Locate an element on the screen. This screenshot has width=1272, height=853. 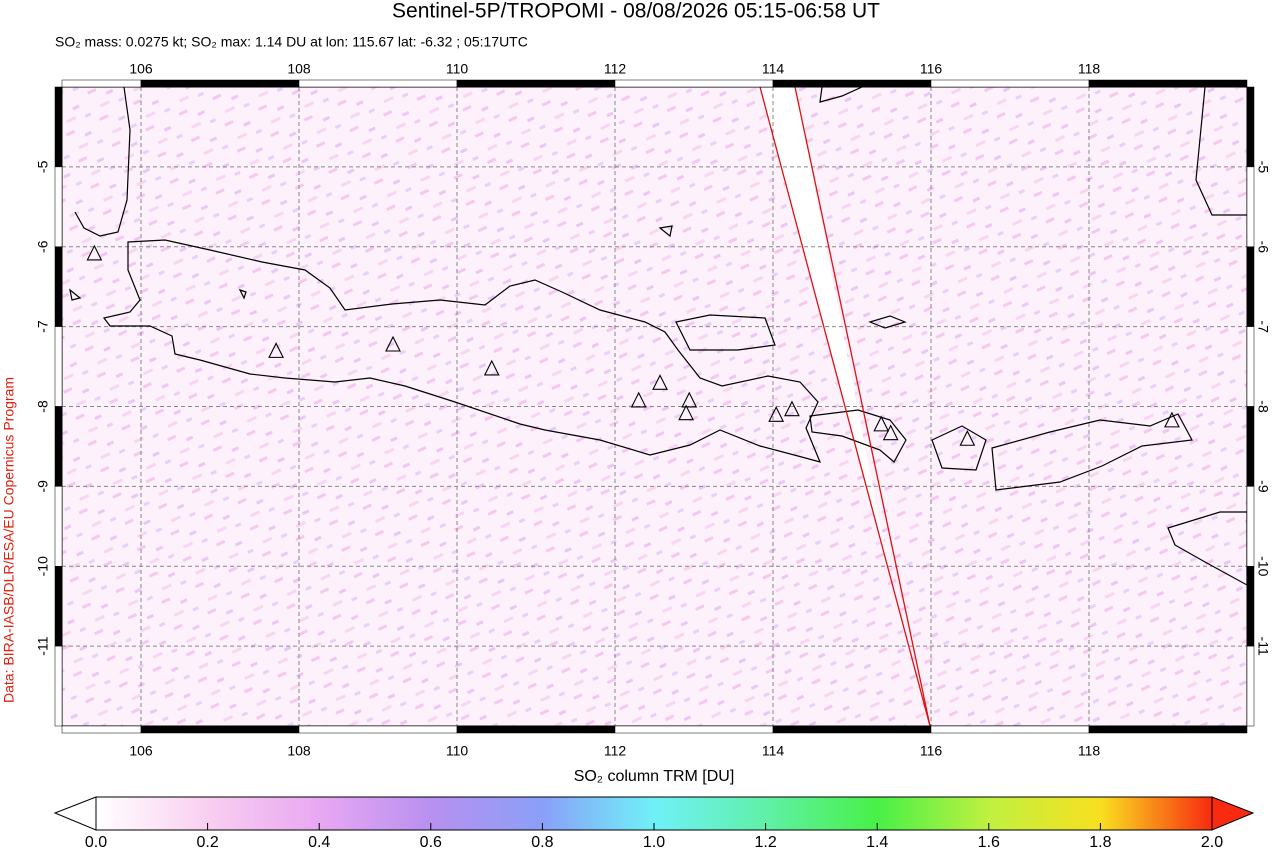
coastline-java is located at coordinates (462, 351).